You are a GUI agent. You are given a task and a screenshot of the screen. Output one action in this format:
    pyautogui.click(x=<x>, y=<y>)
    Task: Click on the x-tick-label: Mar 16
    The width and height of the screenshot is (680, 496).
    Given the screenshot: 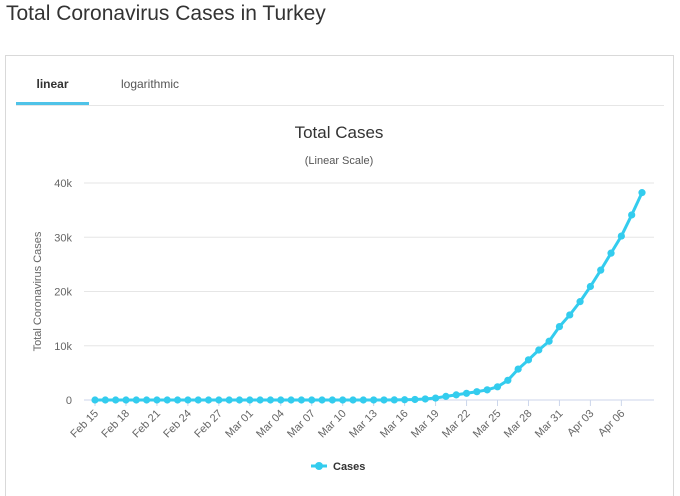 What is the action you would take?
    pyautogui.click(x=394, y=424)
    